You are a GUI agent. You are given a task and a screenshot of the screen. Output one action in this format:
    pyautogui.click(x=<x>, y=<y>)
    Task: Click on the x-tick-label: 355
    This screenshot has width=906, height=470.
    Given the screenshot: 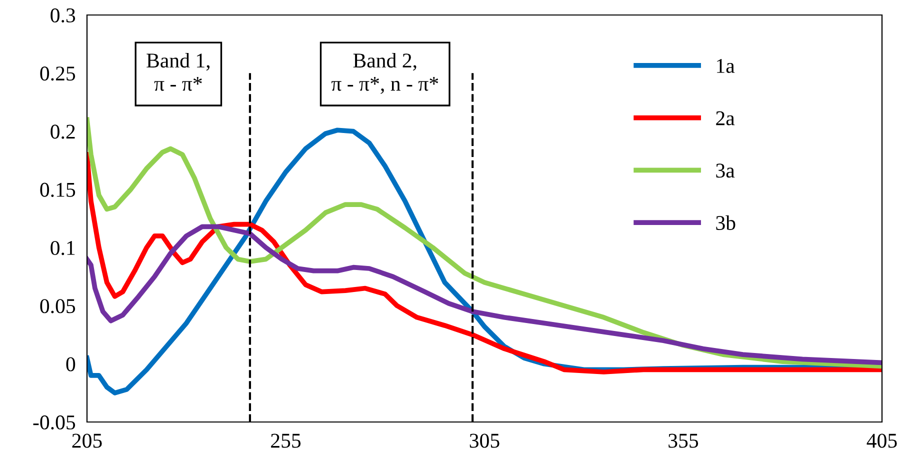 What is the action you would take?
    pyautogui.click(x=683, y=441)
    